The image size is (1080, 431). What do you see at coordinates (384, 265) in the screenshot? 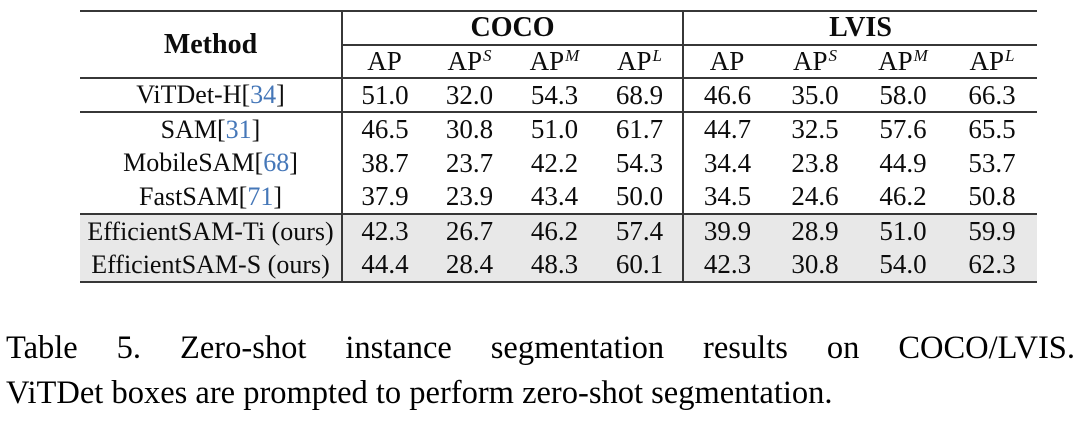
I see `value-cell: 44.4` at bounding box center [384, 265].